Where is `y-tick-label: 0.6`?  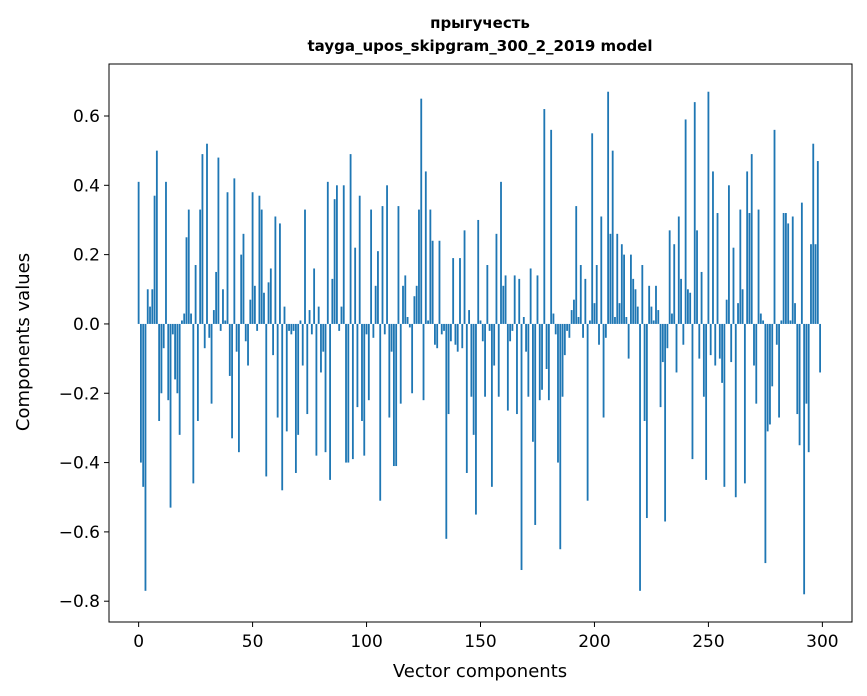
y-tick-label: 0.6 is located at coordinates (86, 117).